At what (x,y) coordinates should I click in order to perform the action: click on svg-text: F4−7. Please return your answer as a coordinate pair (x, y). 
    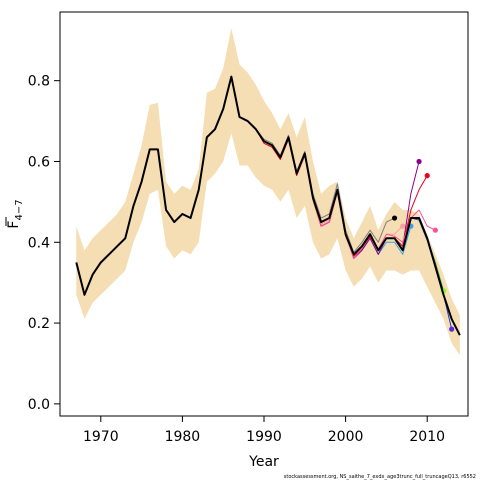
    Looking at the image, I should click on (15, 213).